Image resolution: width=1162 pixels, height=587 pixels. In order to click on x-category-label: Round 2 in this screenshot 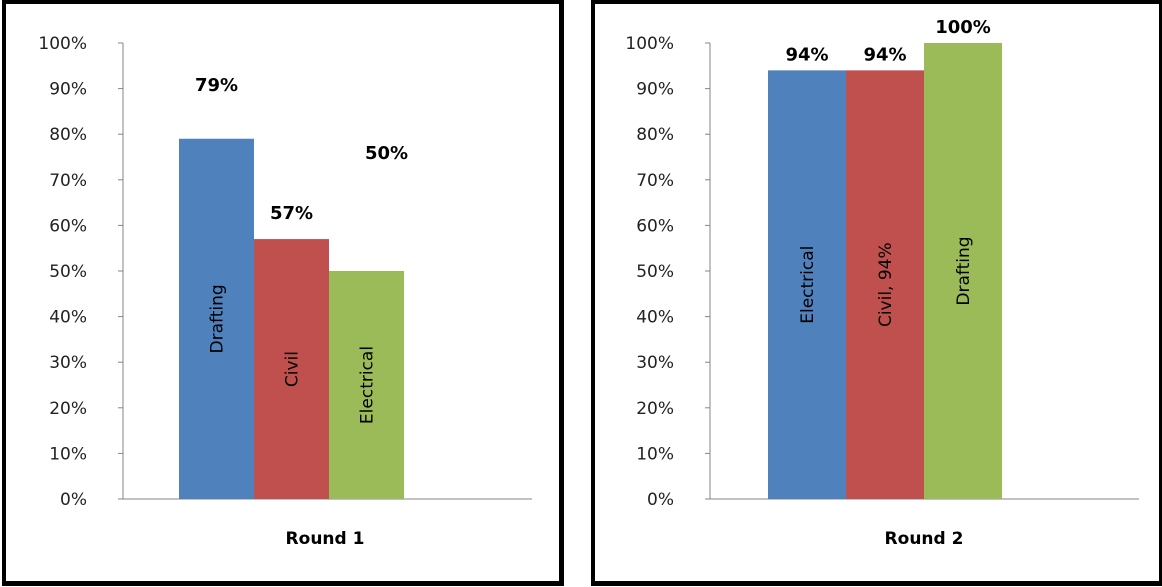, I will do `click(924, 539)`.